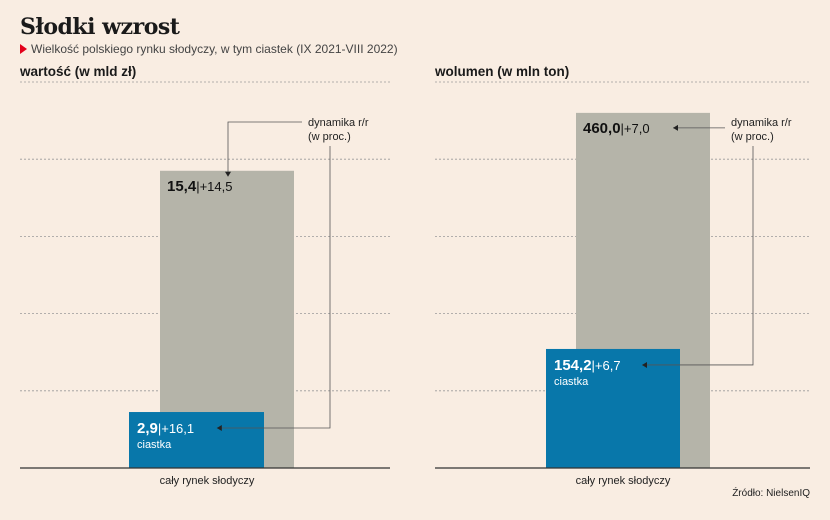  Describe the element at coordinates (199, 186) in the screenshot. I see `value-label-total: 15,4|+14,5` at that location.